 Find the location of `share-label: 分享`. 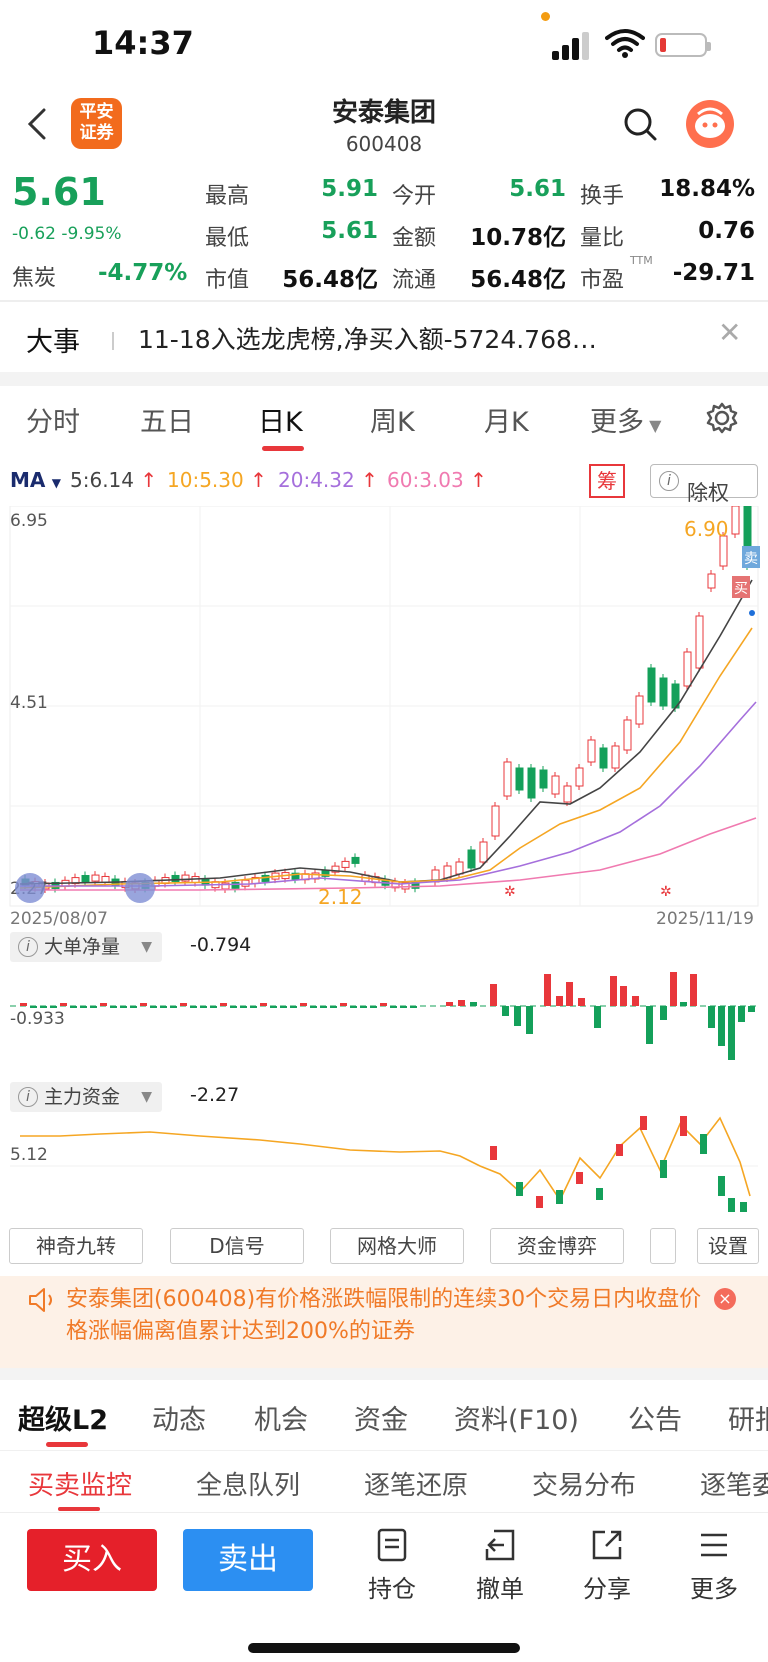

share-label: 分享 is located at coordinates (607, 1589).